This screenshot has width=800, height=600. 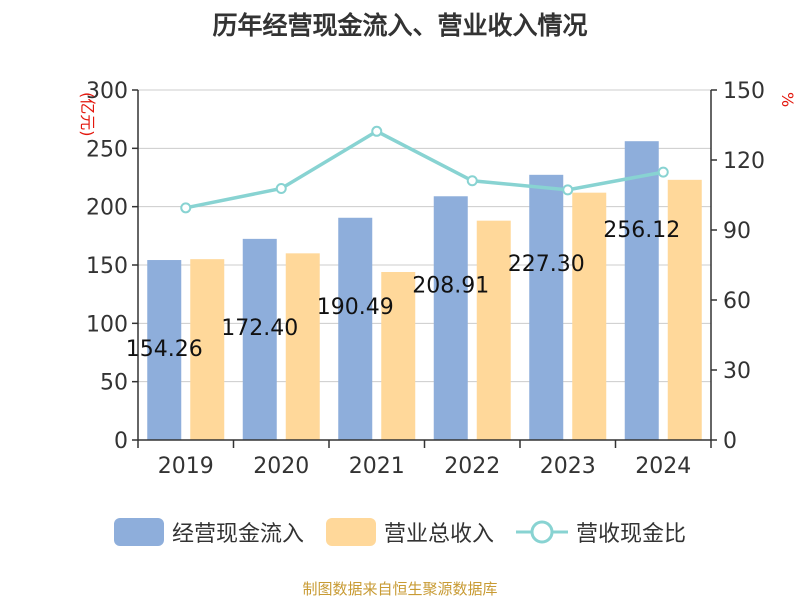 I want to click on legend: 经营现金流入 营业总收入 营收现金比, so click(x=400, y=532).